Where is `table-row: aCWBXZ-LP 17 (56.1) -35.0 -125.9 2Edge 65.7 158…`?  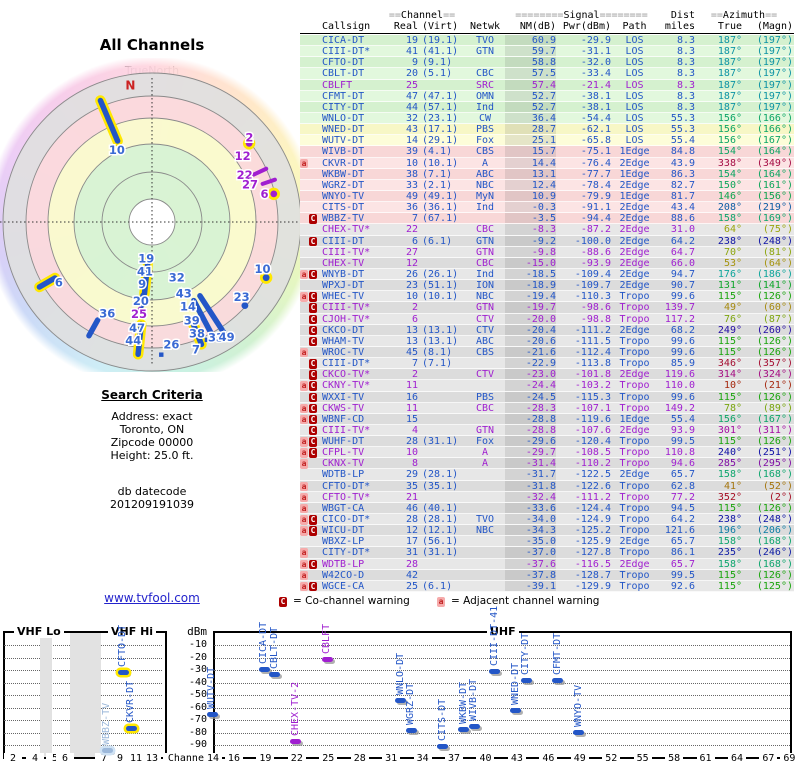 table-row: aCWBXZ-LP 17 (56.1) -35.0 -125.9 2Edge 65.7 158… is located at coordinates (547, 542).